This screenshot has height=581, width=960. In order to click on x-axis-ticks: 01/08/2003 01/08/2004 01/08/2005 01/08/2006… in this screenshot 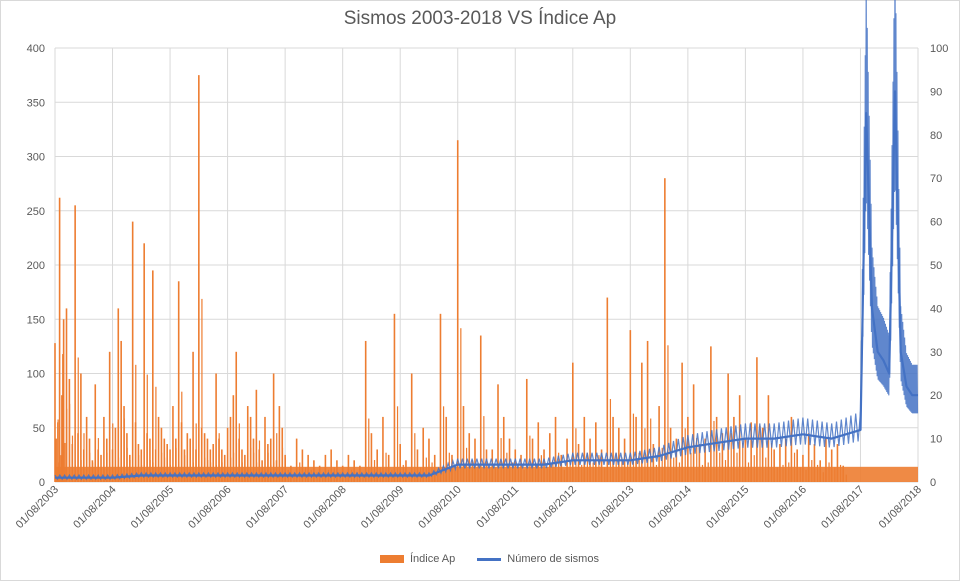, I will do `click(469, 507)`.